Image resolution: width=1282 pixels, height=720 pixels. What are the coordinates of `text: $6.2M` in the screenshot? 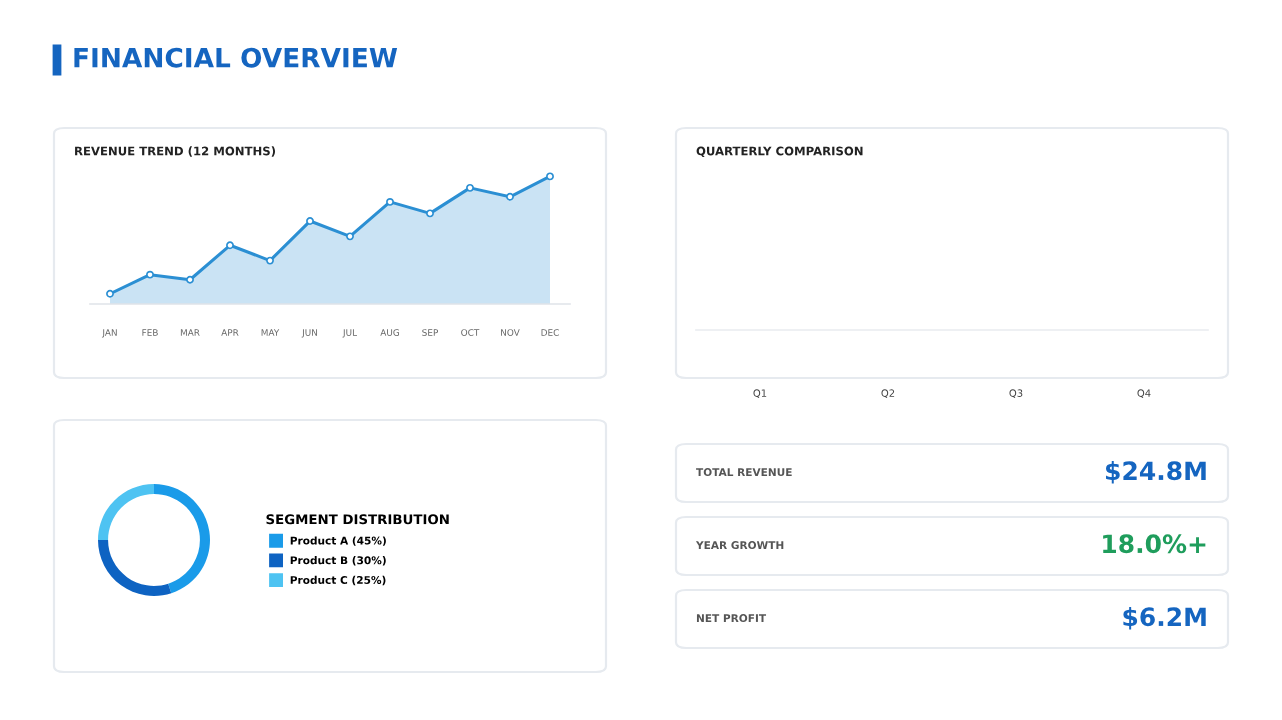 It's located at (1164, 618).